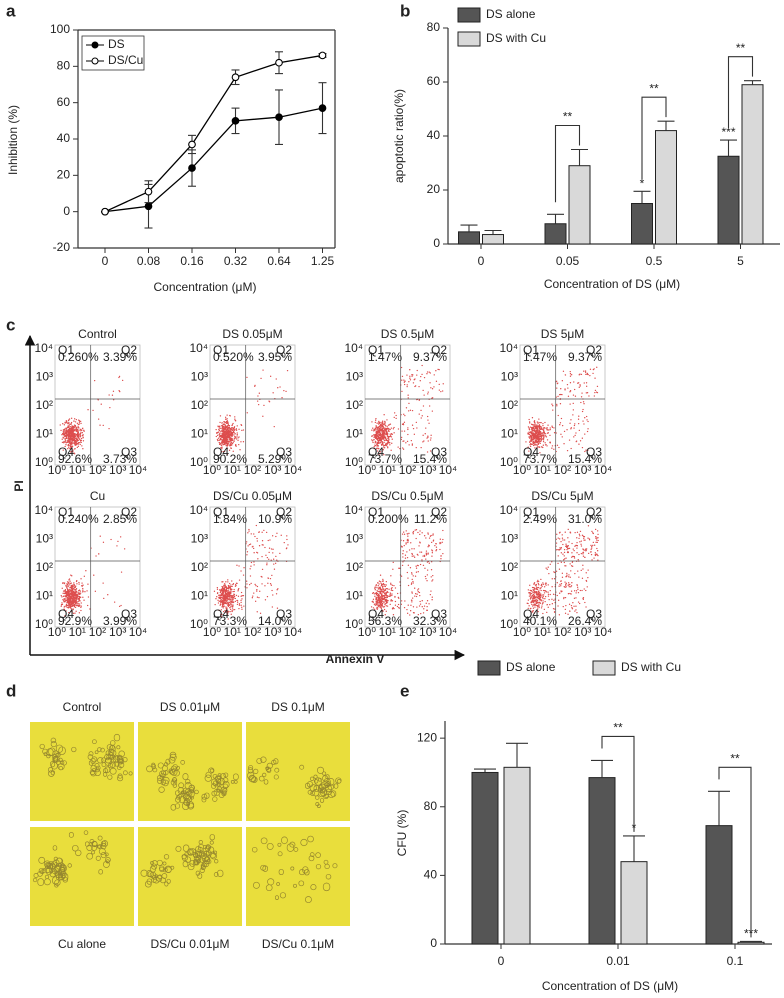 The image size is (784, 998). What do you see at coordinates (407, 405) in the screenshot?
I see `plot-frame` at bounding box center [407, 405].